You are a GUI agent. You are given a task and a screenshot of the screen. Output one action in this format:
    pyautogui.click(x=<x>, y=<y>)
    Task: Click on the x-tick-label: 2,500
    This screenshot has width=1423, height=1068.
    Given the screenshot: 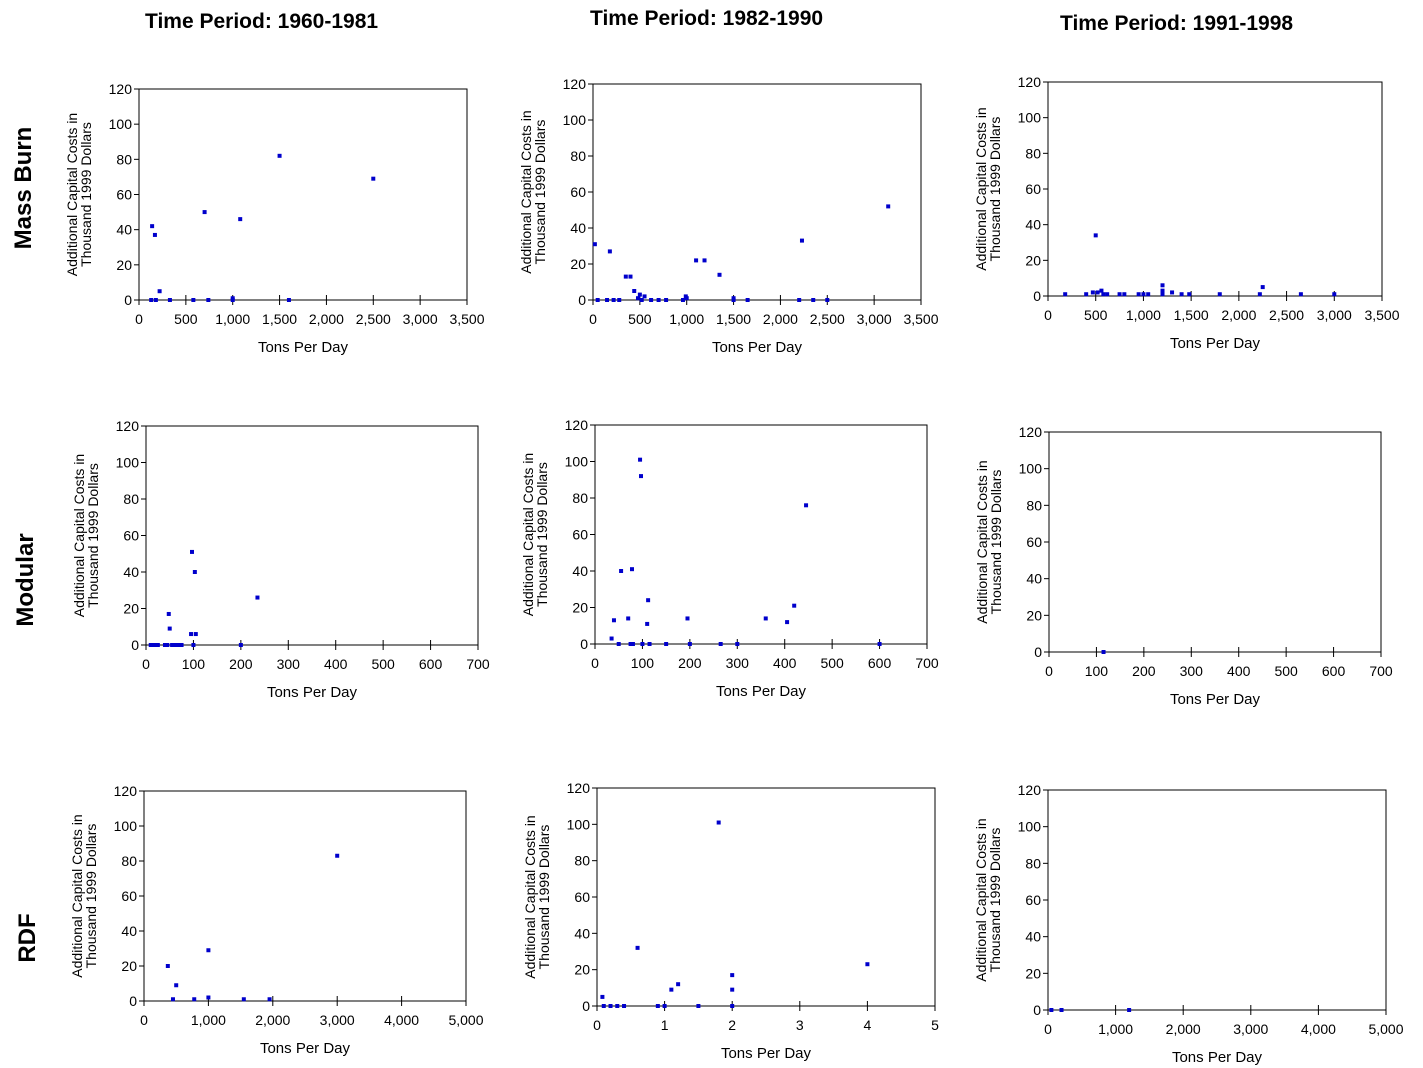 What is the action you would take?
    pyautogui.click(x=373, y=319)
    